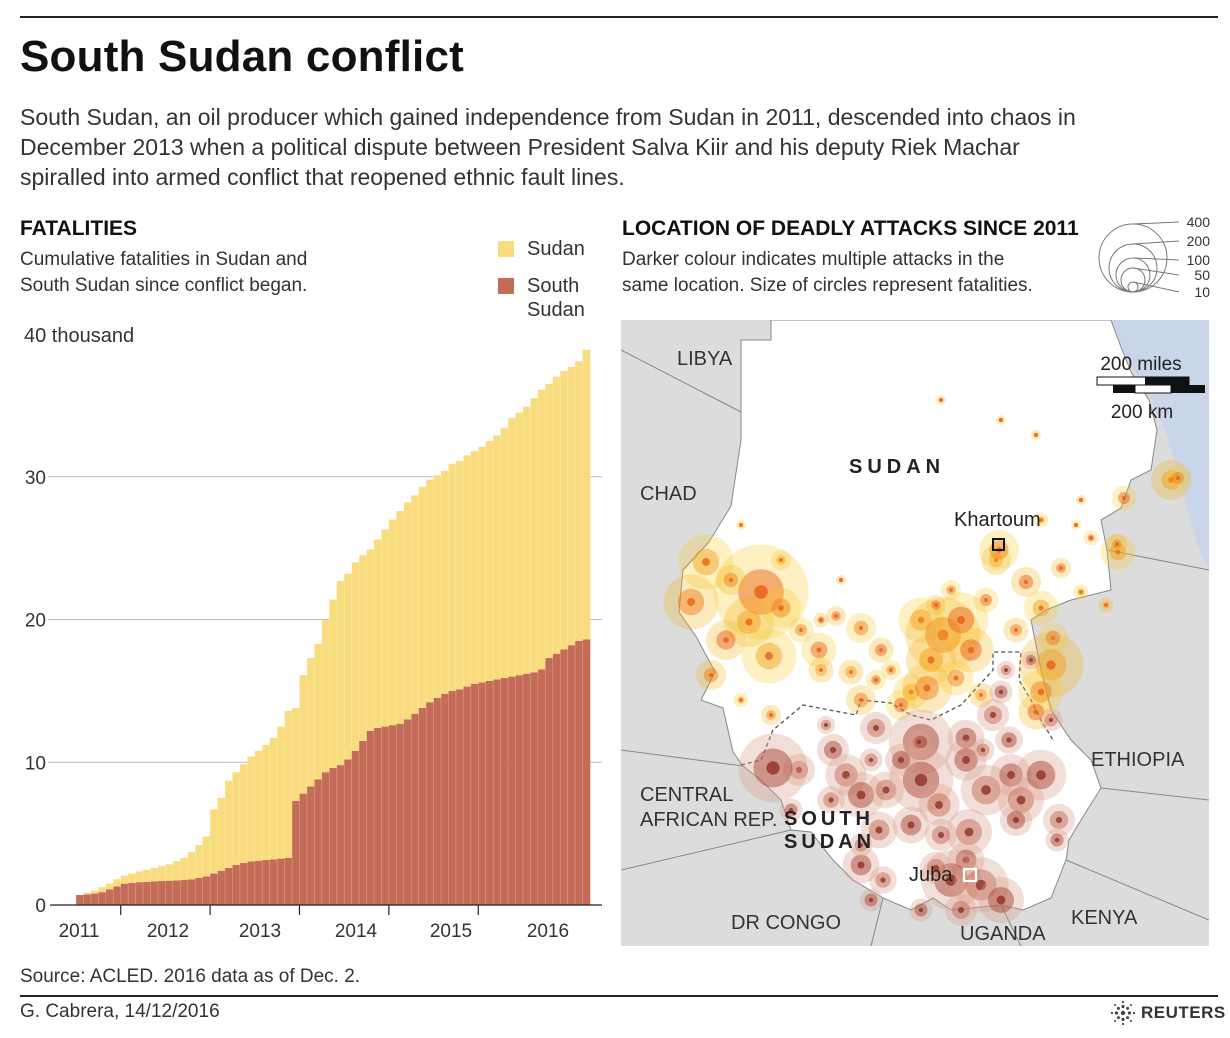 The image size is (1230, 1038). I want to click on label-ethiopia: ETHIOPIA, so click(1138, 760).